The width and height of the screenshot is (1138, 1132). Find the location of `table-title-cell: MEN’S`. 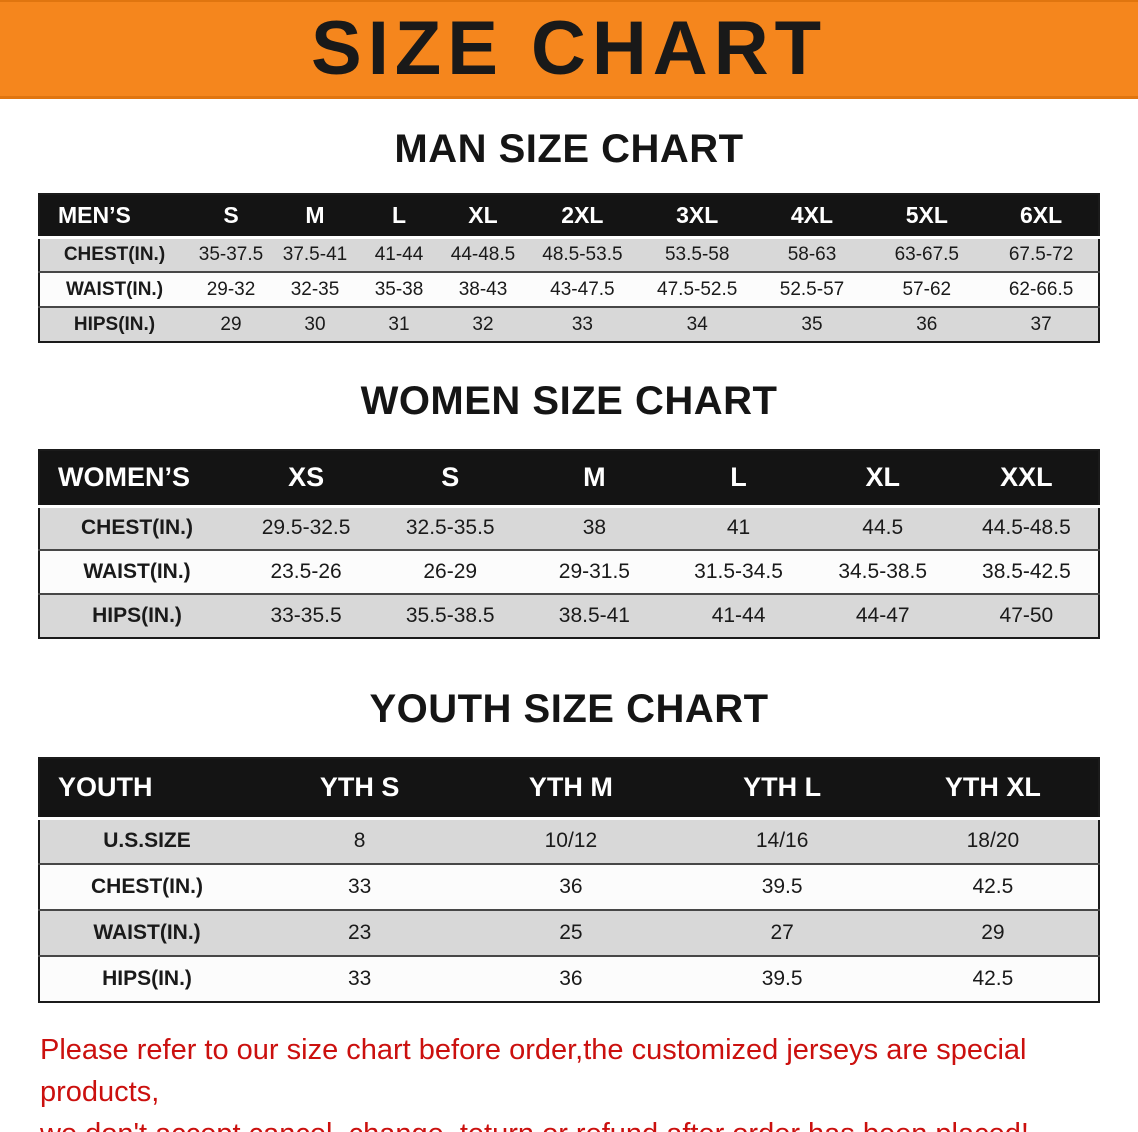

table-title-cell: MEN’S is located at coordinates (114, 216).